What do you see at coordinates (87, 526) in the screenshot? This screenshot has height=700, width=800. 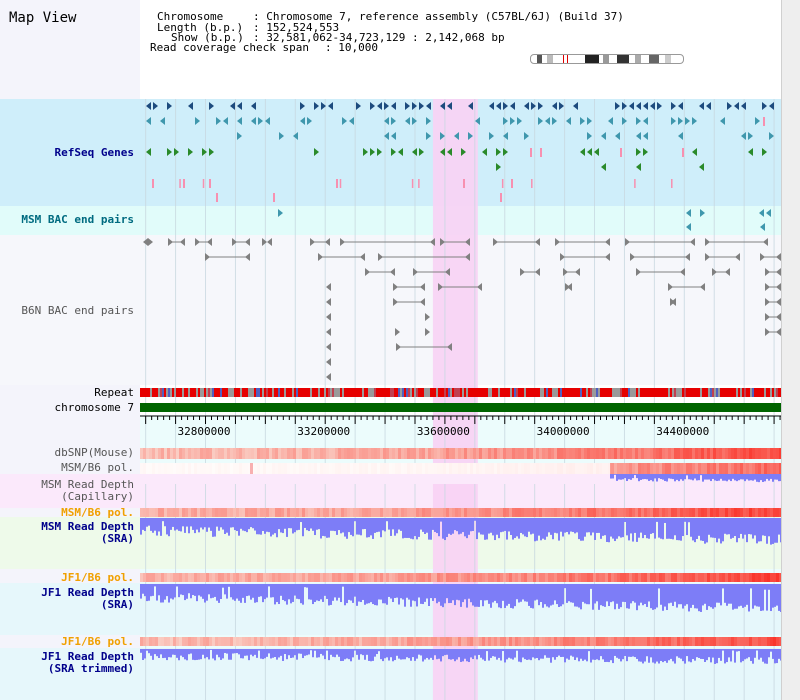 I see `track-label-msm-depth-sra: MSM Read Depth` at bounding box center [87, 526].